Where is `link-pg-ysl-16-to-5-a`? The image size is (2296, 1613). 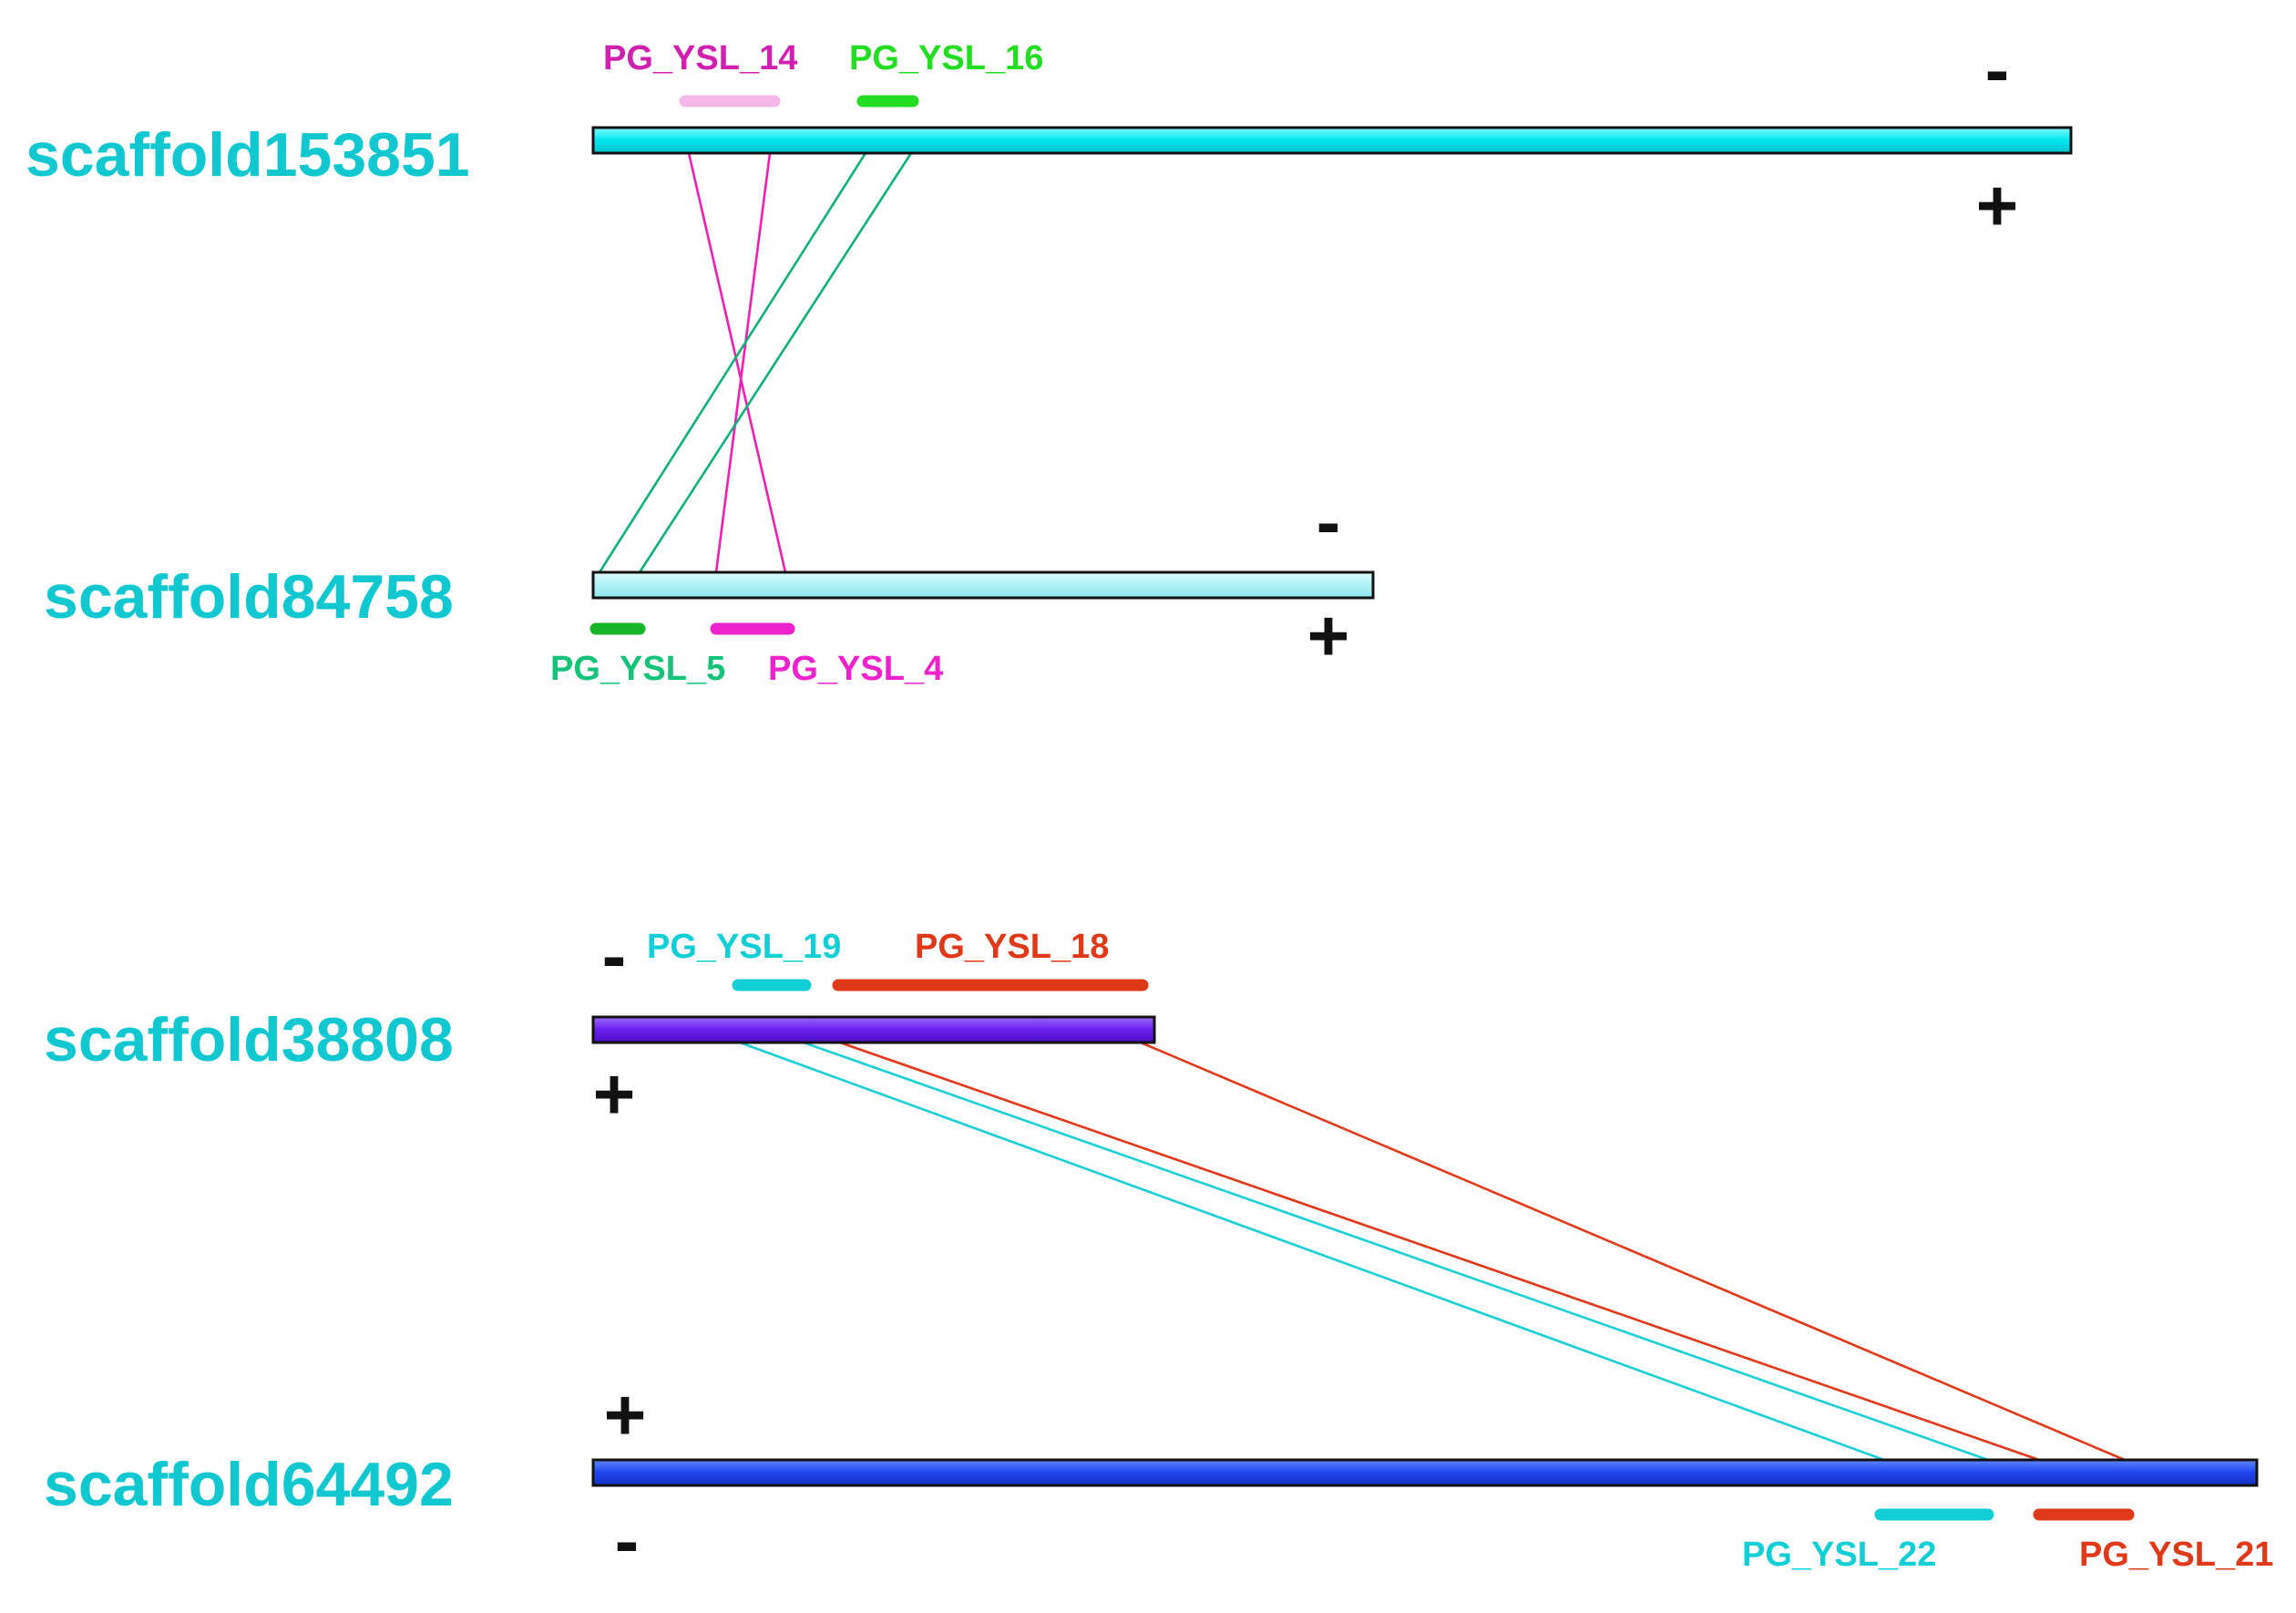 link-pg-ysl-16-to-5-a is located at coordinates (732, 362).